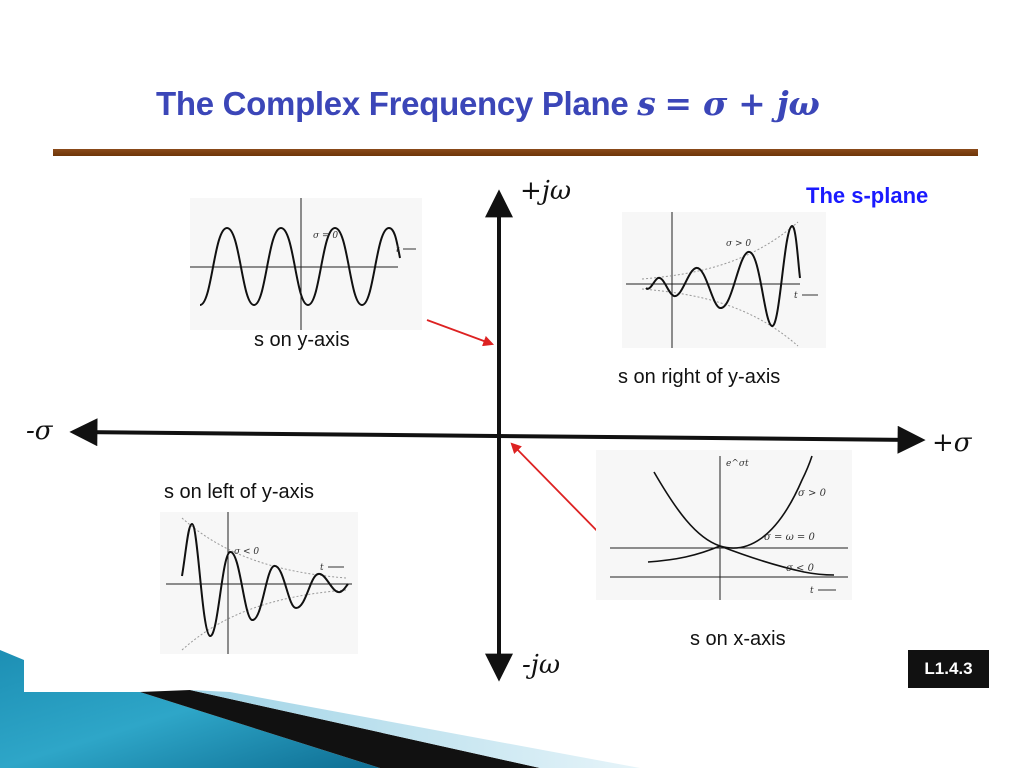 This screenshot has width=1024, height=768. What do you see at coordinates (737, 464) in the screenshot?
I see `y-axis-label: e^σt` at bounding box center [737, 464].